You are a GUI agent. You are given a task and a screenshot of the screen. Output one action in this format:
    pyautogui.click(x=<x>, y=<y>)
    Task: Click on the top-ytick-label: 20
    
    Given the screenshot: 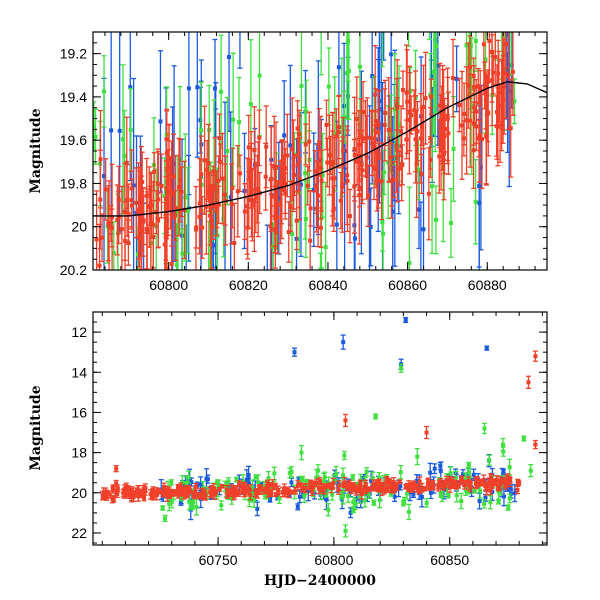 What is the action you would take?
    pyautogui.click(x=79, y=227)
    